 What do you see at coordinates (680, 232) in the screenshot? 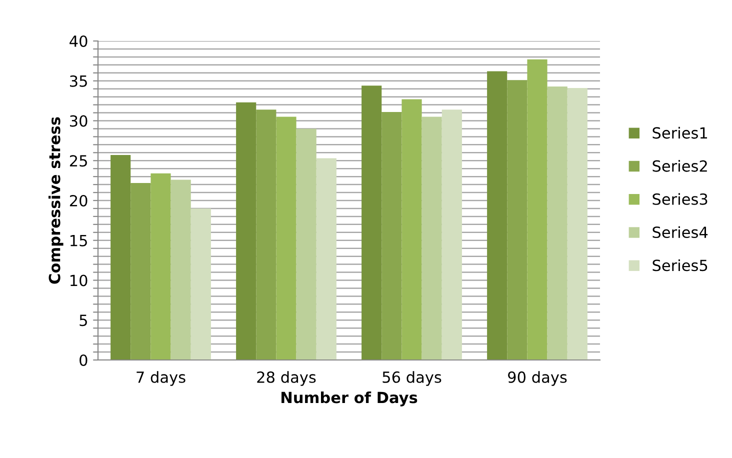
I see `legend-label: Series4` at bounding box center [680, 232].